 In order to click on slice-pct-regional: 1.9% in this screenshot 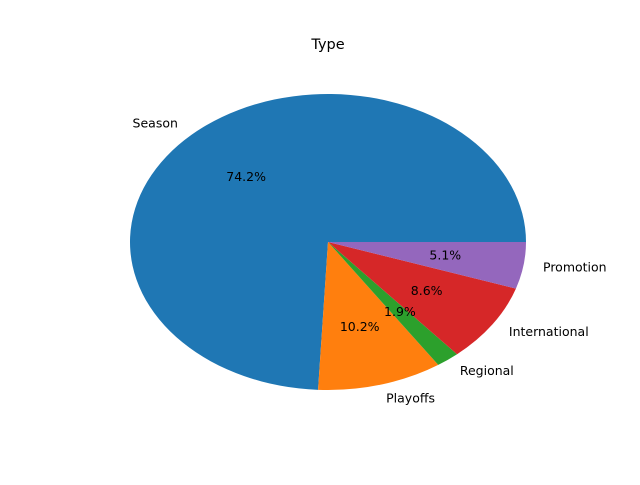, I will do `click(400, 311)`.